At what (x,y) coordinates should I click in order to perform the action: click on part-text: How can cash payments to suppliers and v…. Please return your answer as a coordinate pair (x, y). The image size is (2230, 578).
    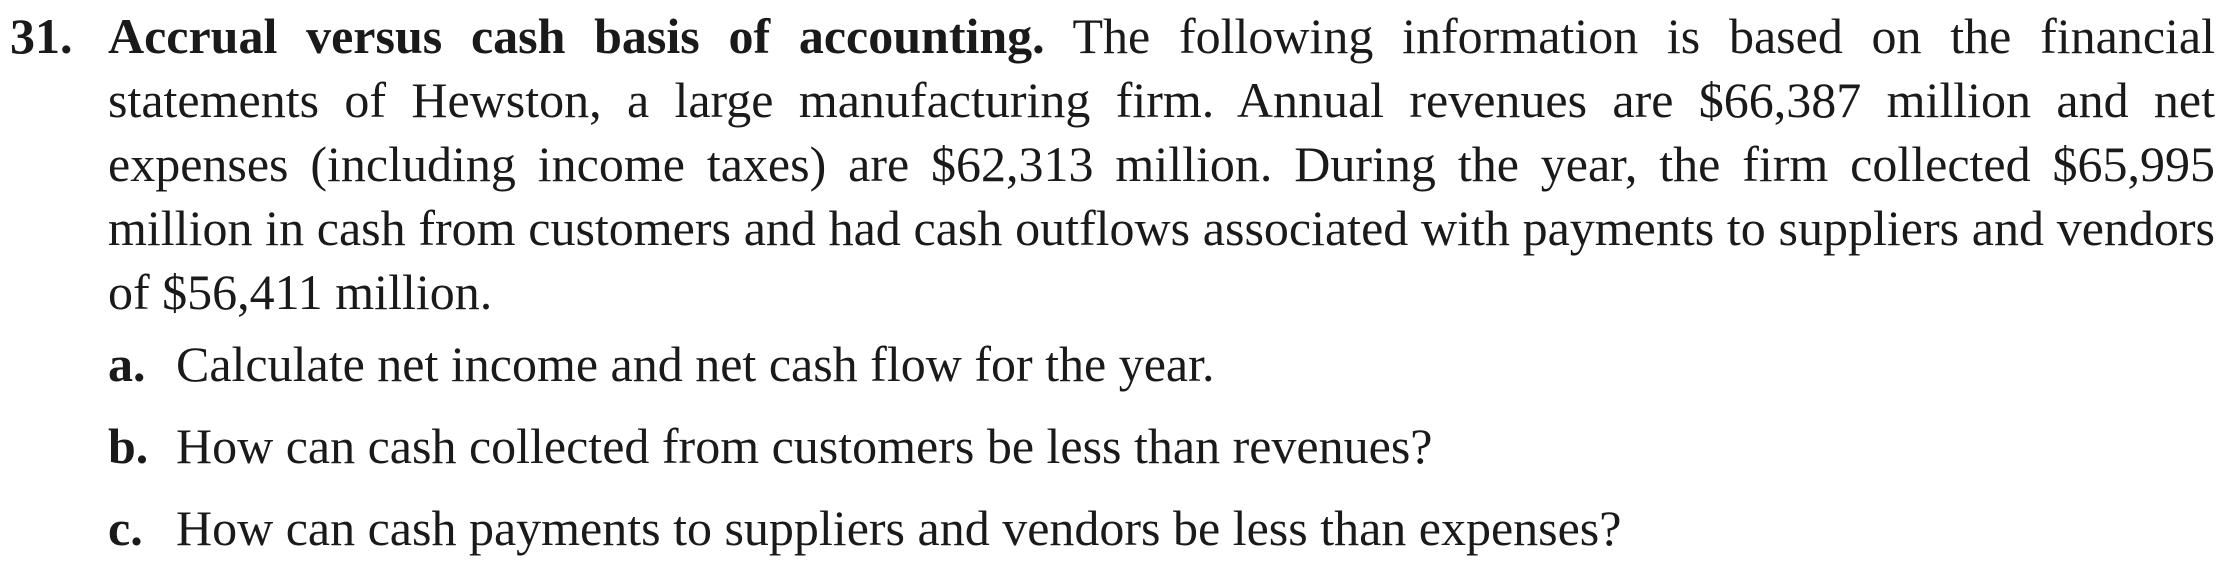
    Looking at the image, I should click on (899, 528).